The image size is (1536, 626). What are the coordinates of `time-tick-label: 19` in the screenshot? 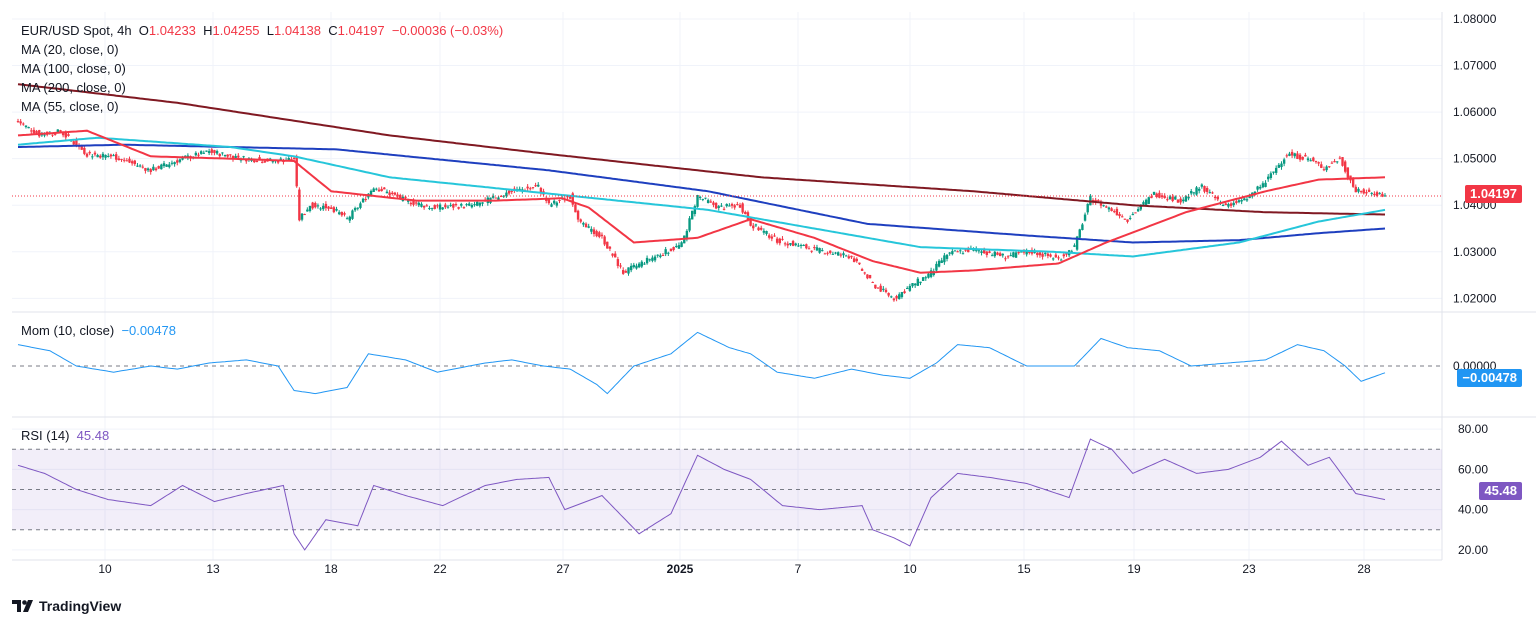 It's located at (1134, 569).